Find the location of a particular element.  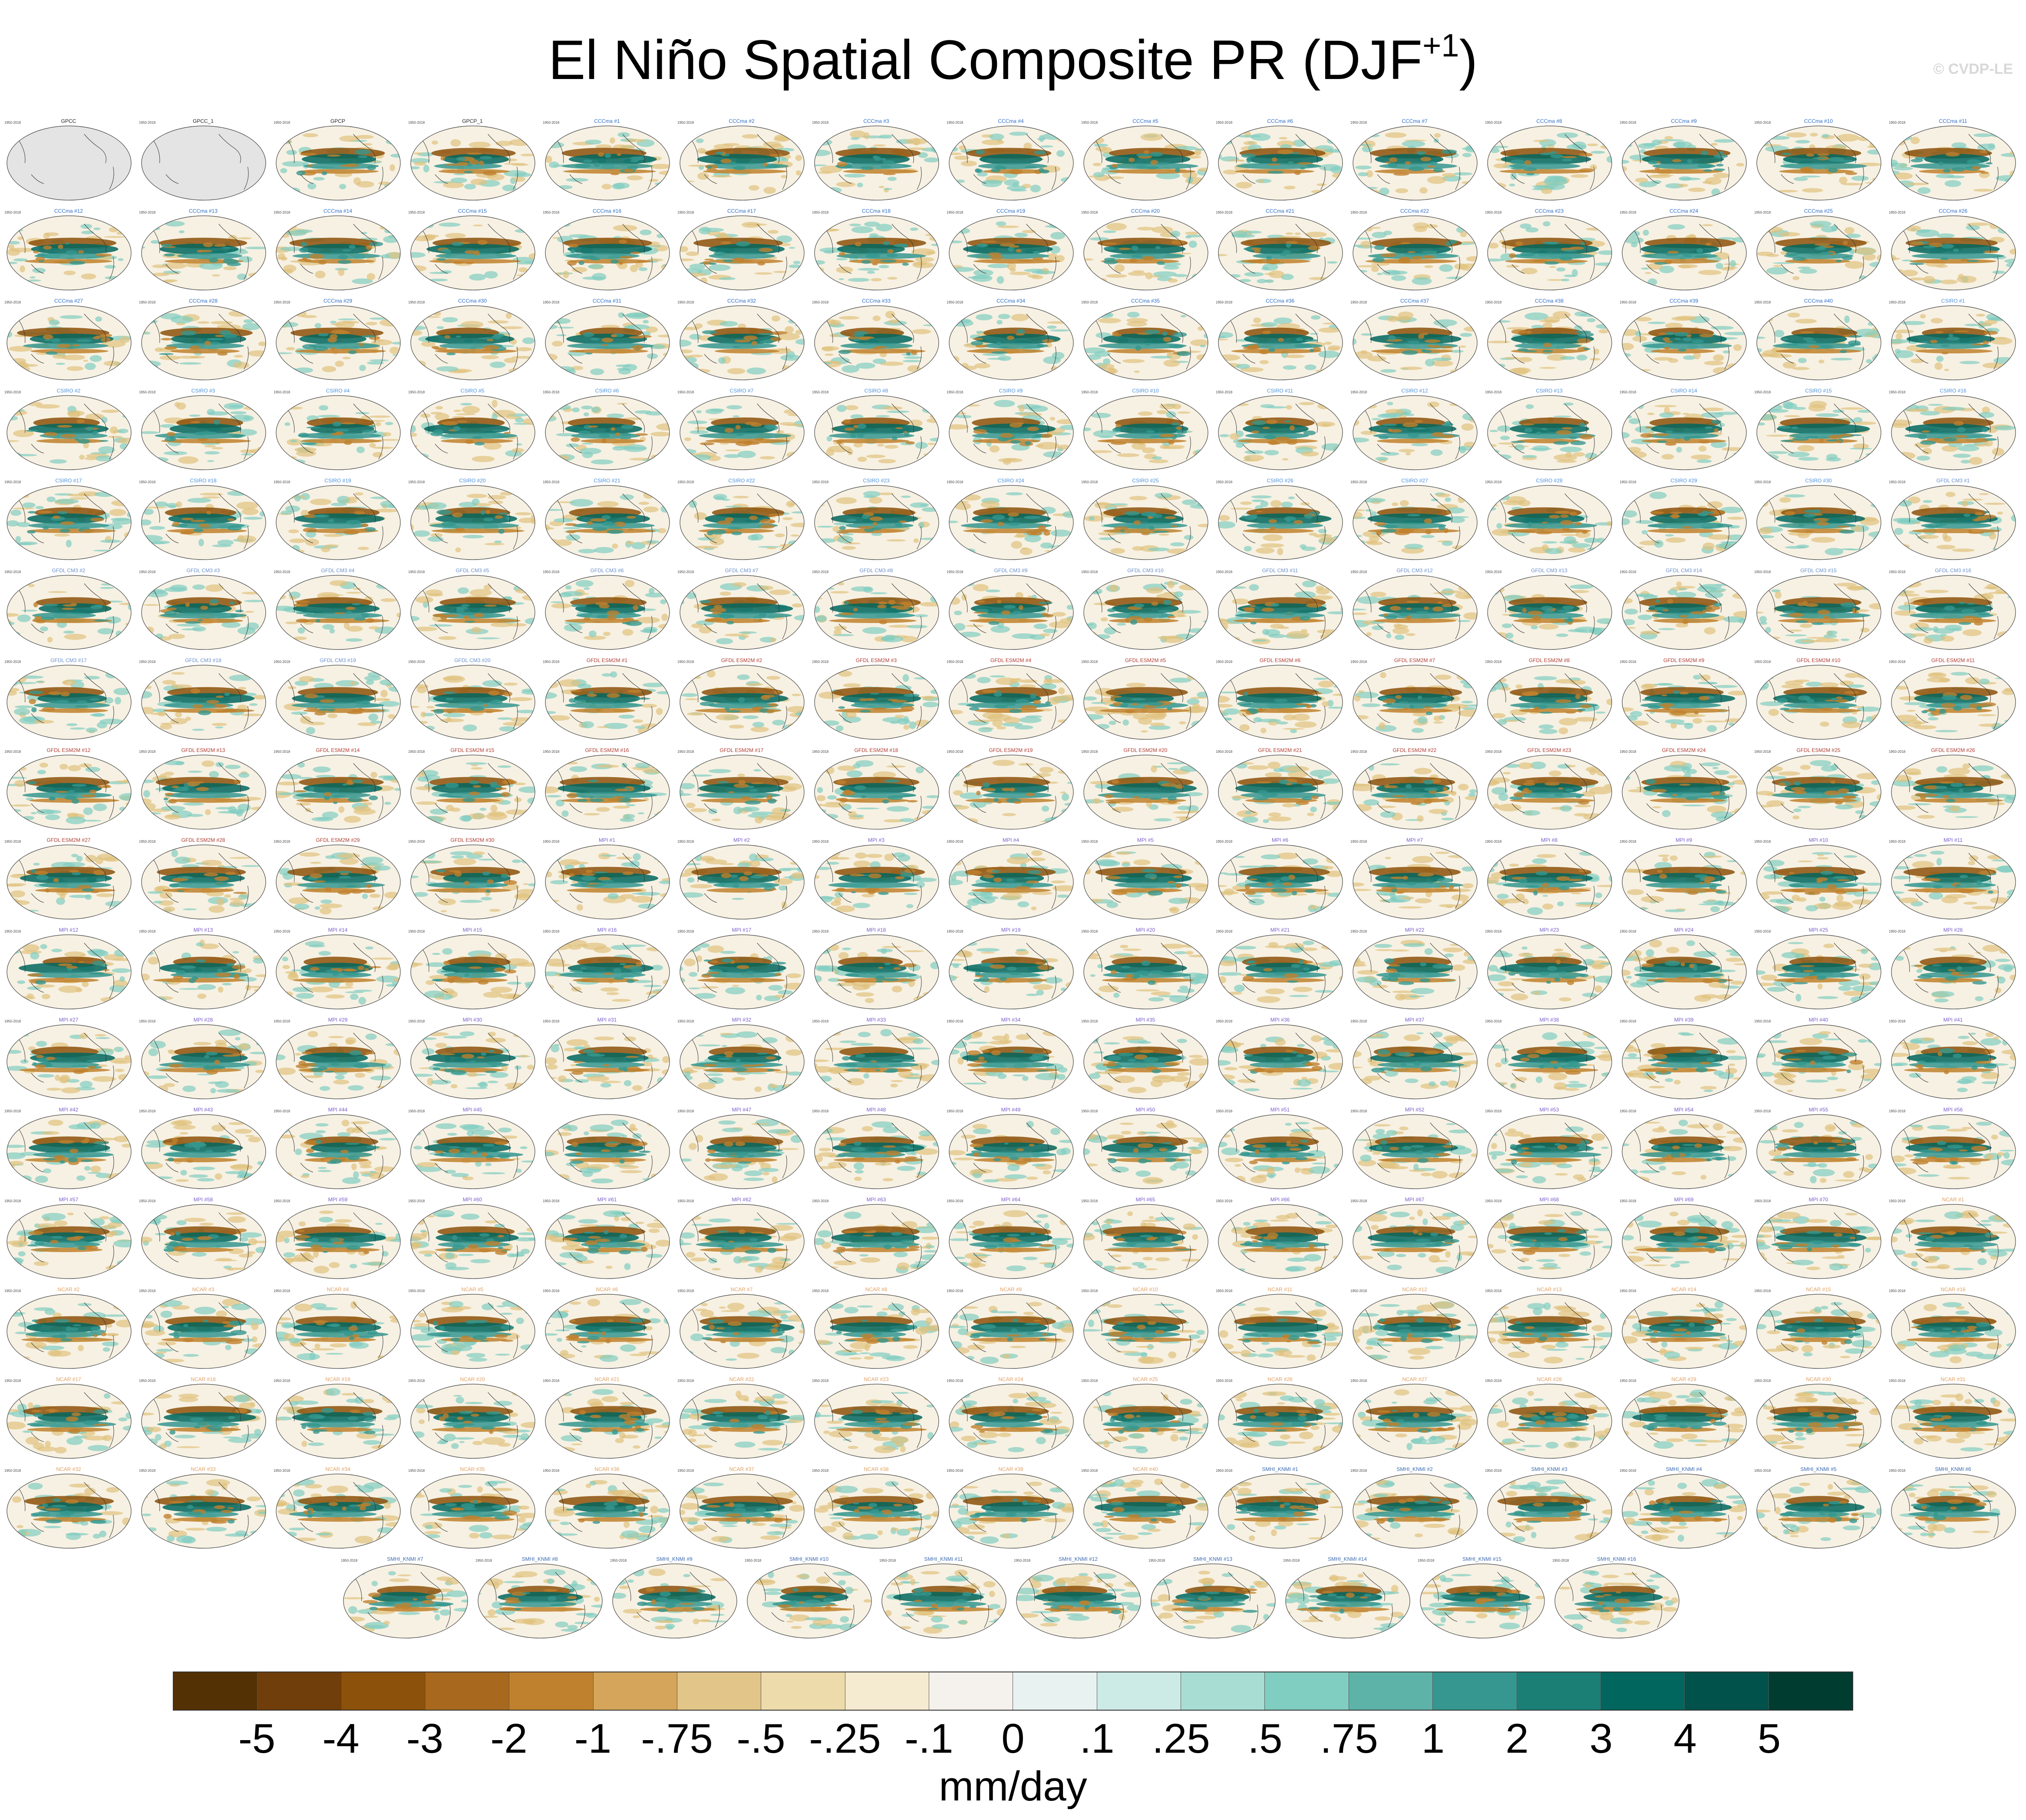

map-panel: GFDL CM3 #3 1950-2018 is located at coordinates (203, 610).